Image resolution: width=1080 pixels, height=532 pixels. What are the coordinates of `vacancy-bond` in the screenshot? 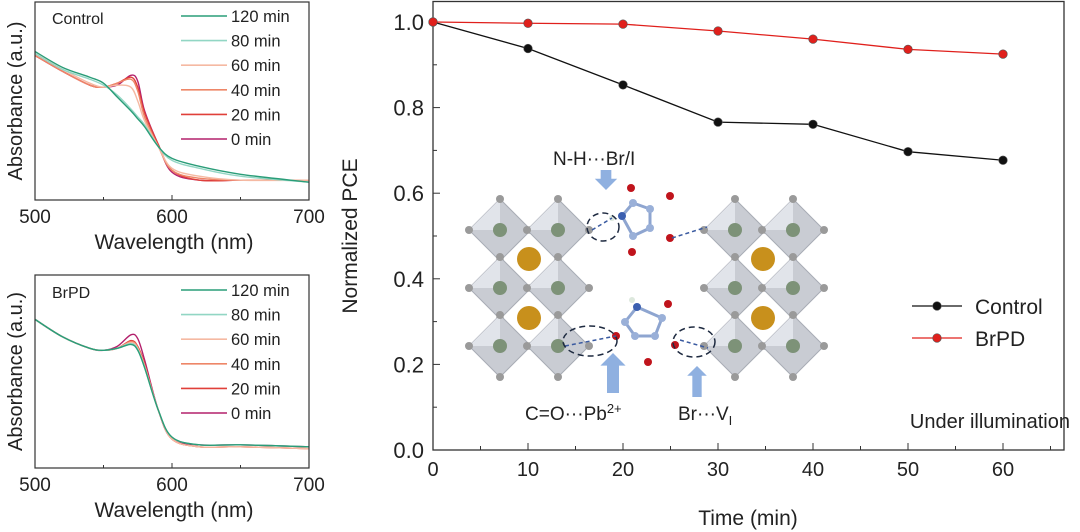 It's located at (694, 344).